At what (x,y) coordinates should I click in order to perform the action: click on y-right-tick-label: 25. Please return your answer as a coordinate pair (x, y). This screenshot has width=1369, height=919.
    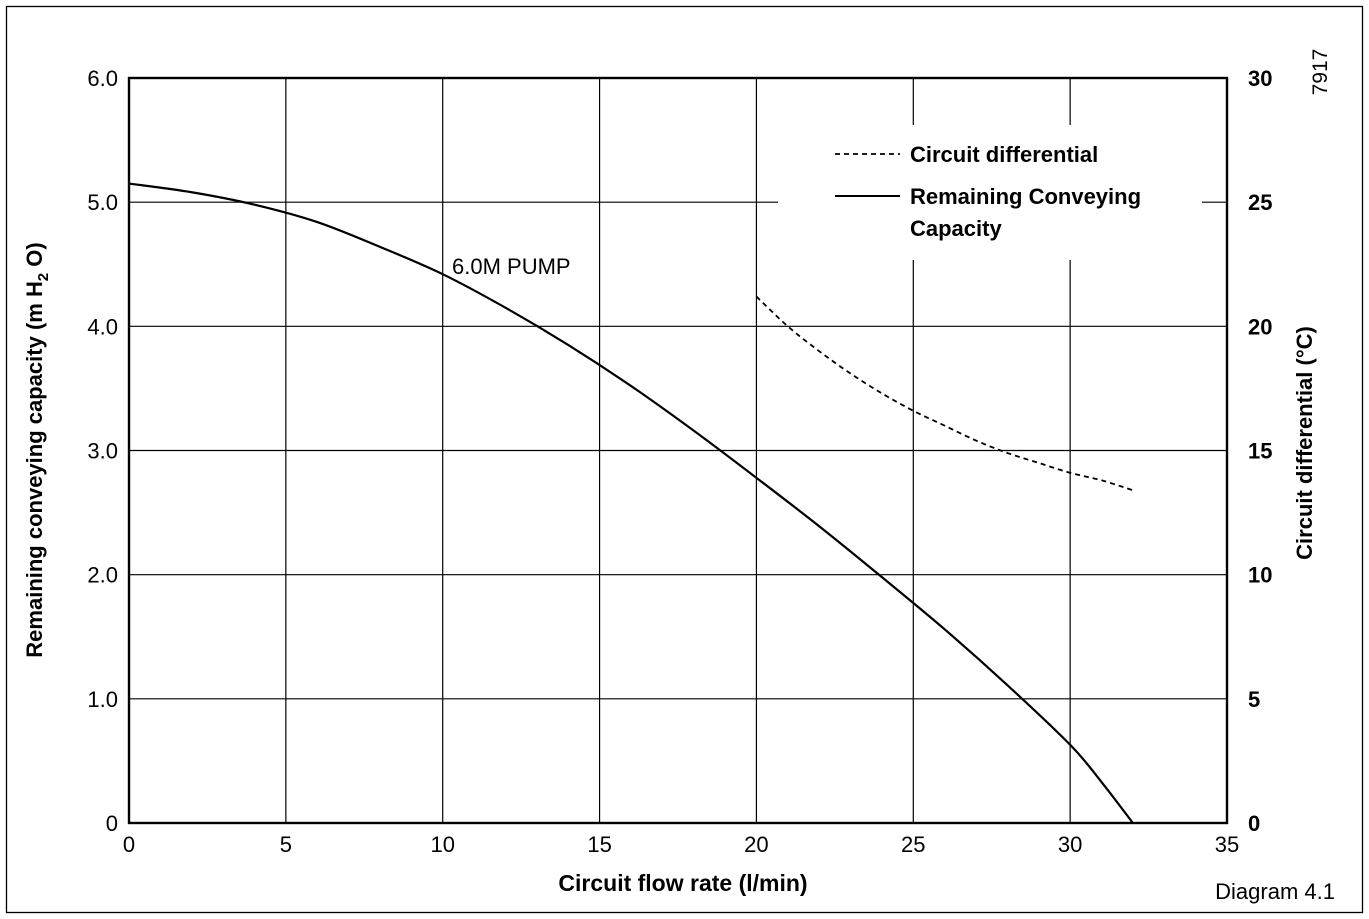
    Looking at the image, I should click on (1260, 202).